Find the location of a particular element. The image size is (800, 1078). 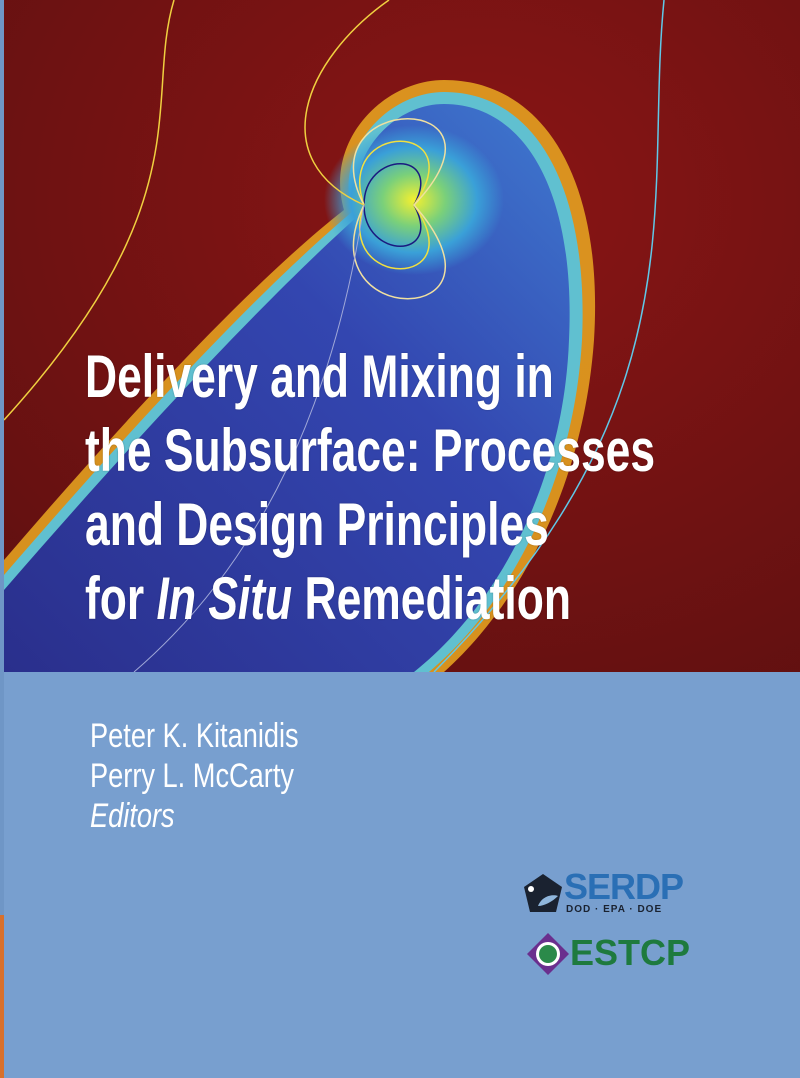

title-line: the Subsurface: Processes is located at coordinates (370, 450).